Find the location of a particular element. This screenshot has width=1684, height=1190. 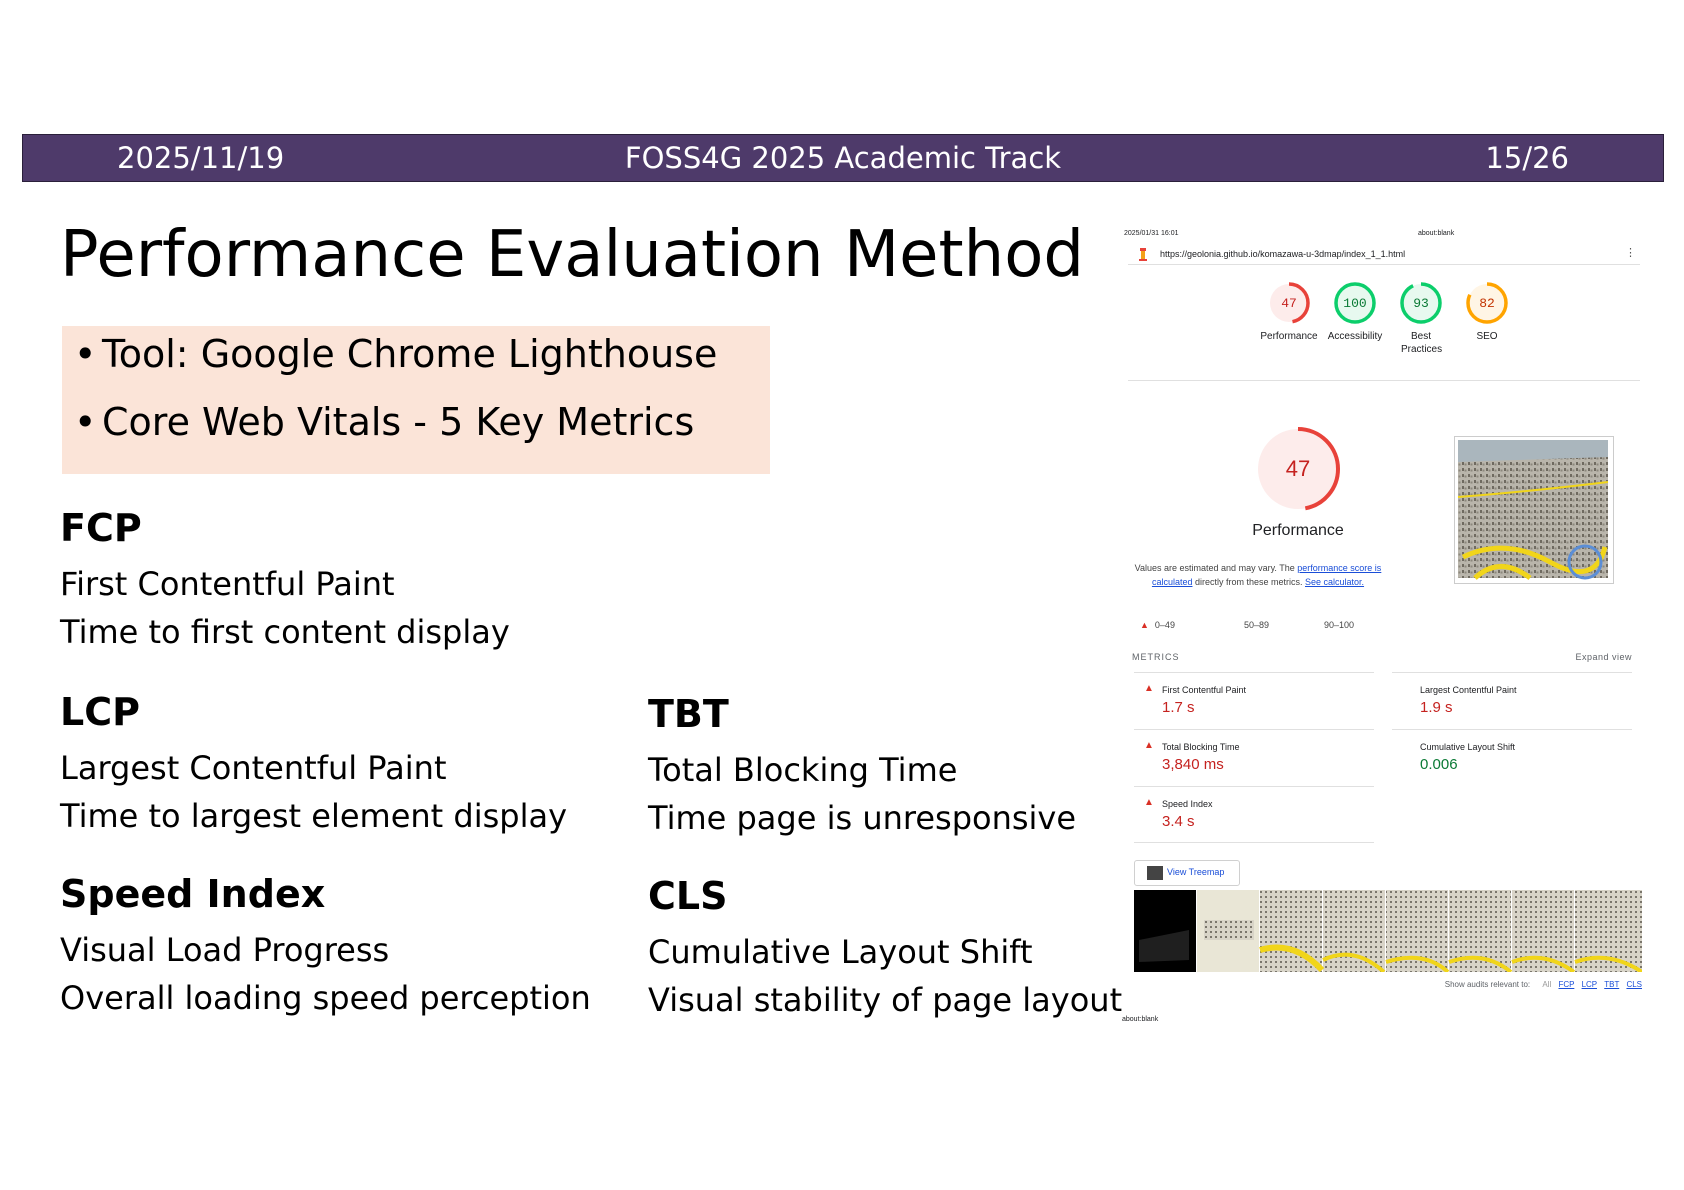

legend-average: 50–89 is located at coordinates (1257, 625).